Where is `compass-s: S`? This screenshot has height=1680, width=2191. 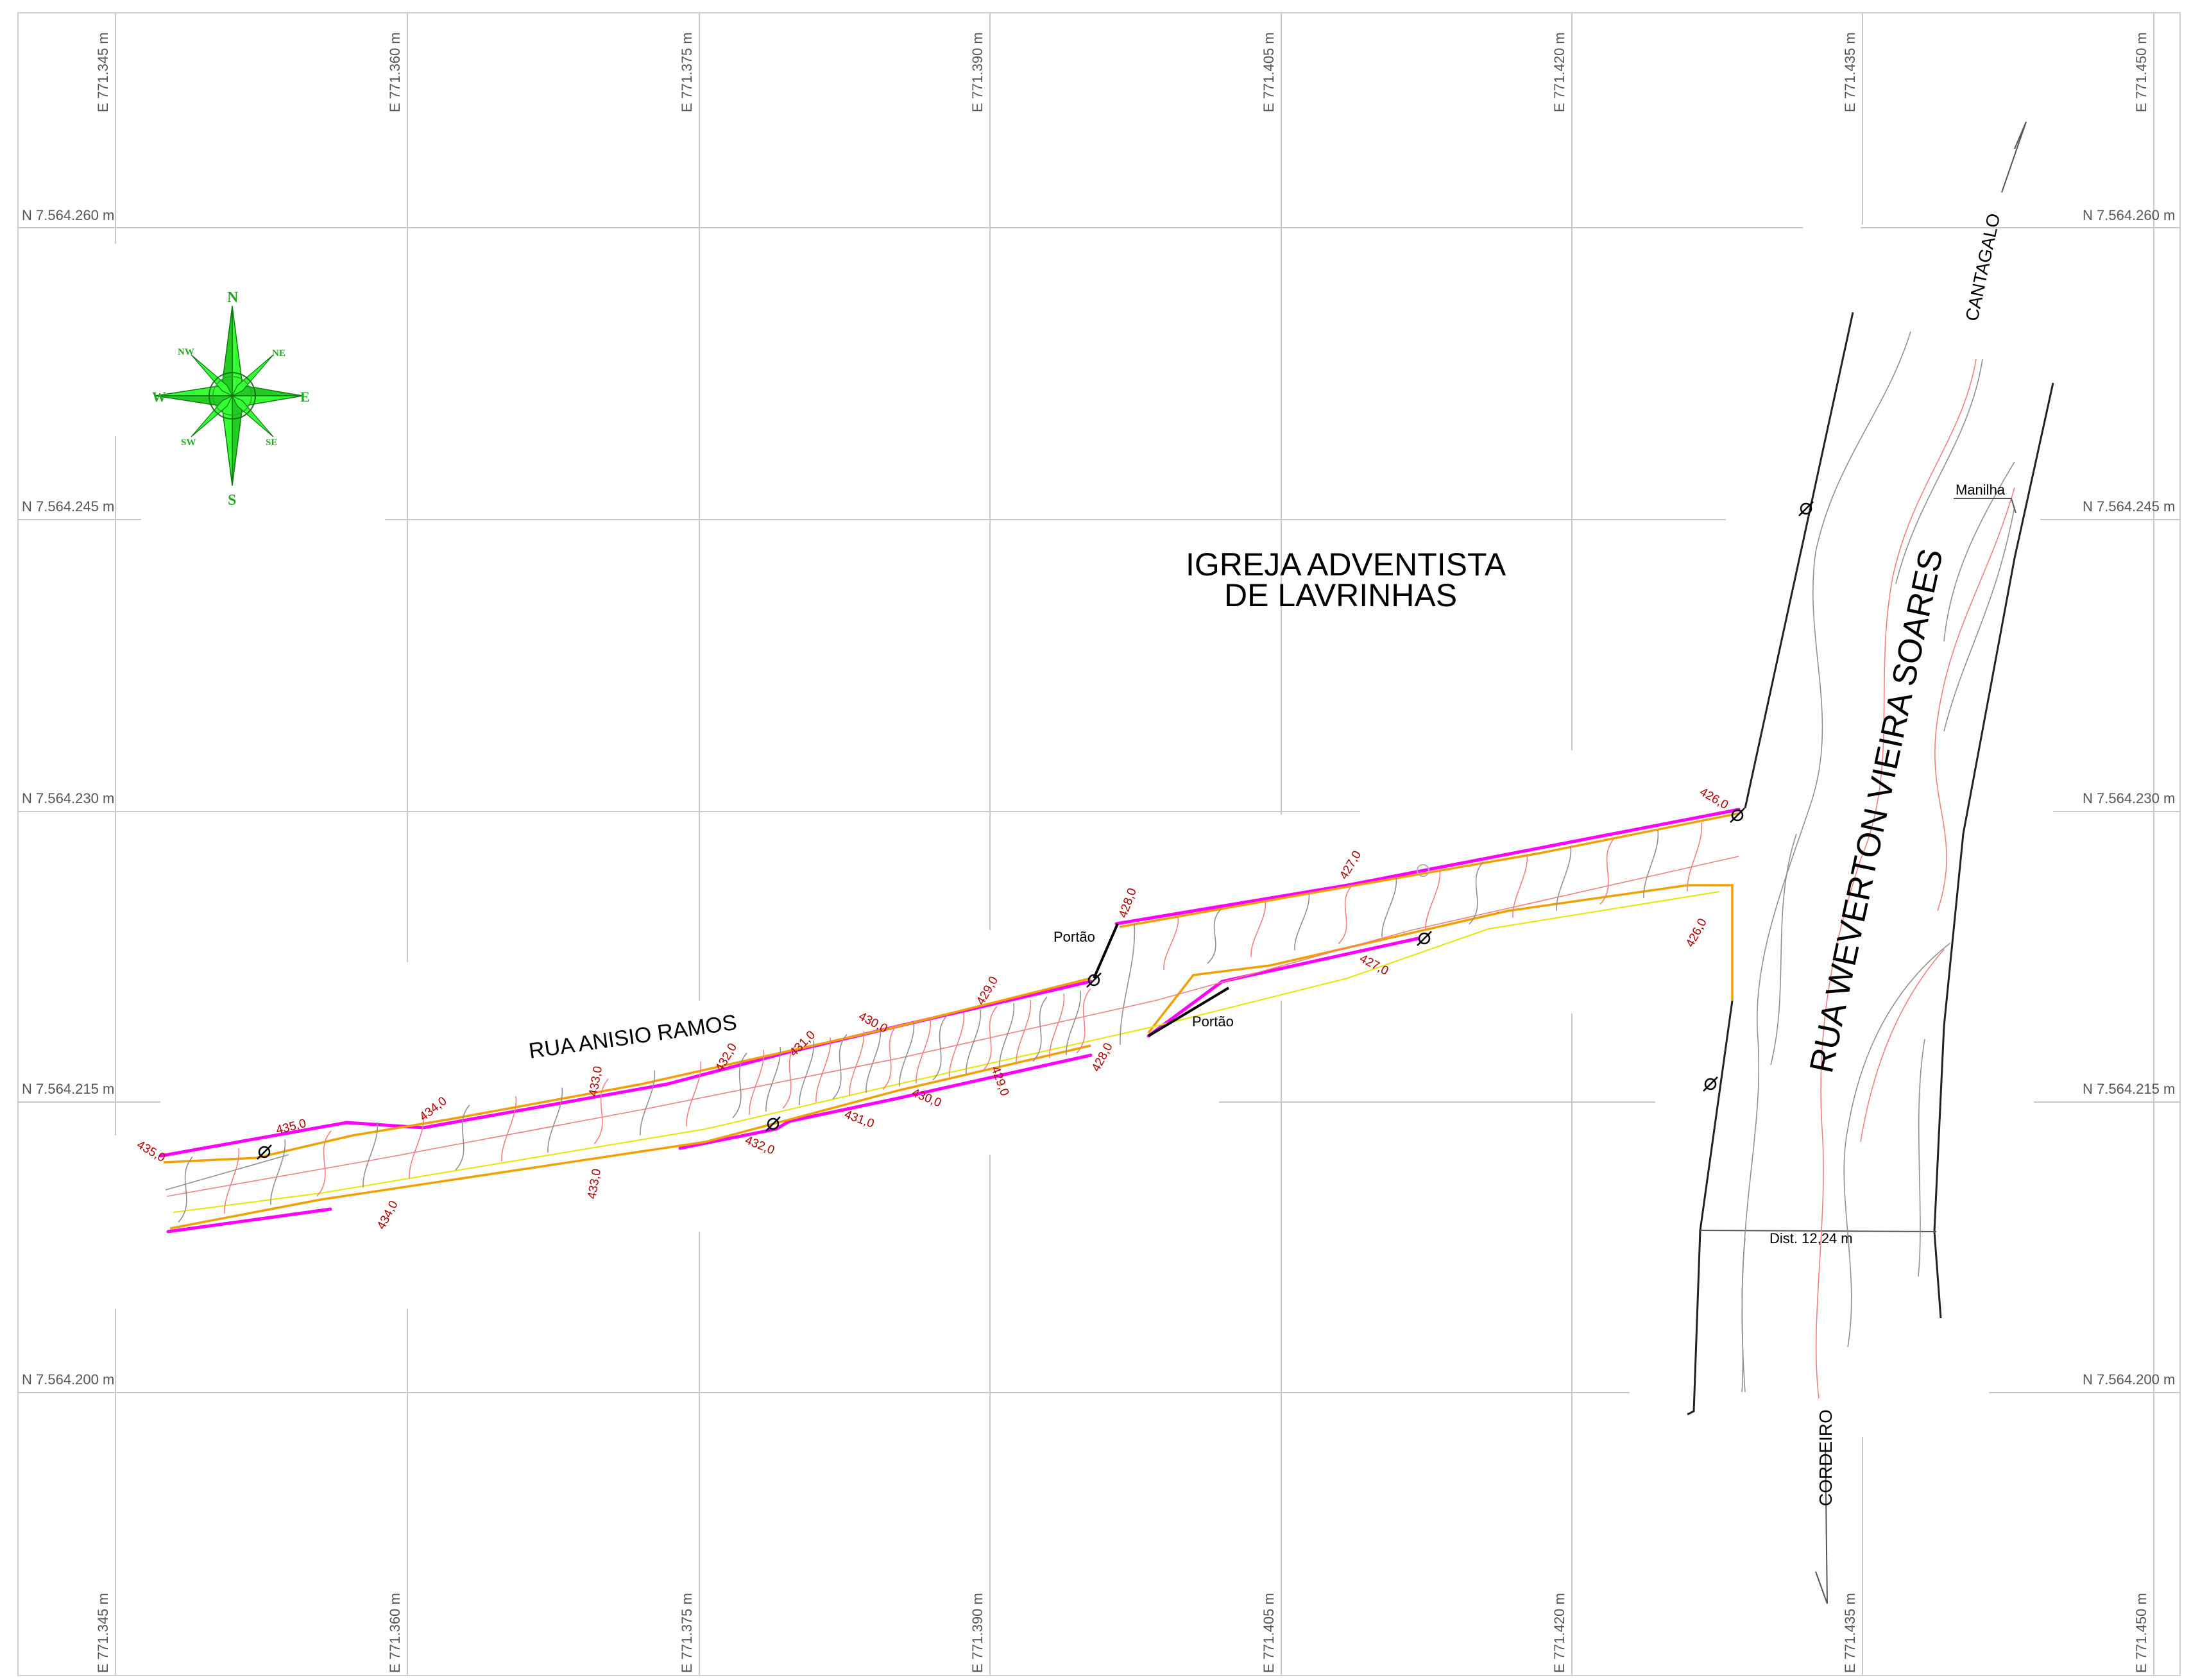 compass-s: S is located at coordinates (232, 500).